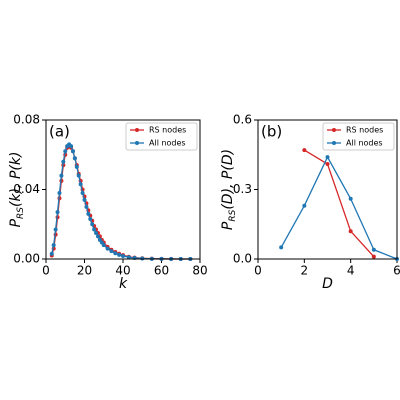 This screenshot has width=400, height=400. What do you see at coordinates (16, 179) in the screenshot?
I see `y-label-part: (k), P(k)` at bounding box center [16, 179].